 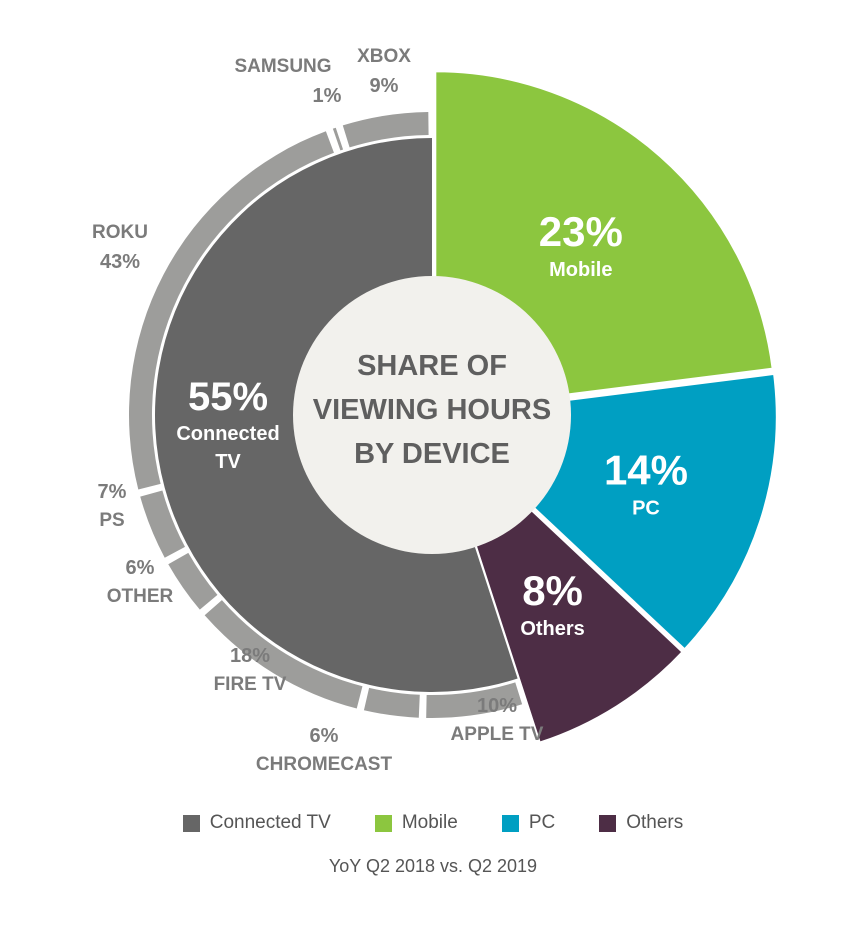 What do you see at coordinates (324, 736) in the screenshot?
I see `ring-label-chromecast-pct: 6%` at bounding box center [324, 736].